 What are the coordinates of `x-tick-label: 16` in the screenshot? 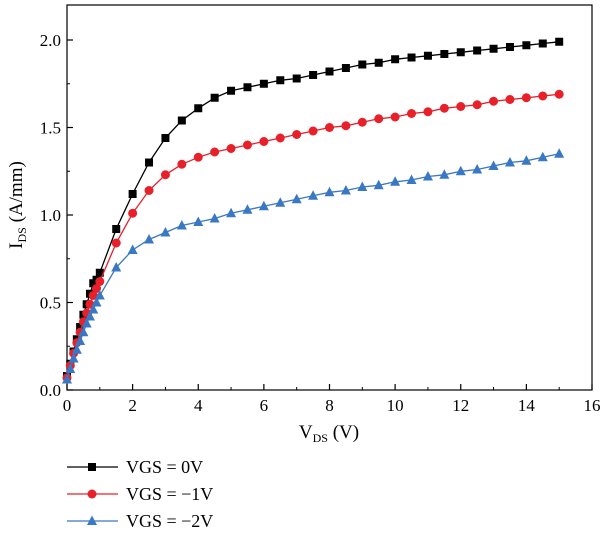 It's located at (592, 405).